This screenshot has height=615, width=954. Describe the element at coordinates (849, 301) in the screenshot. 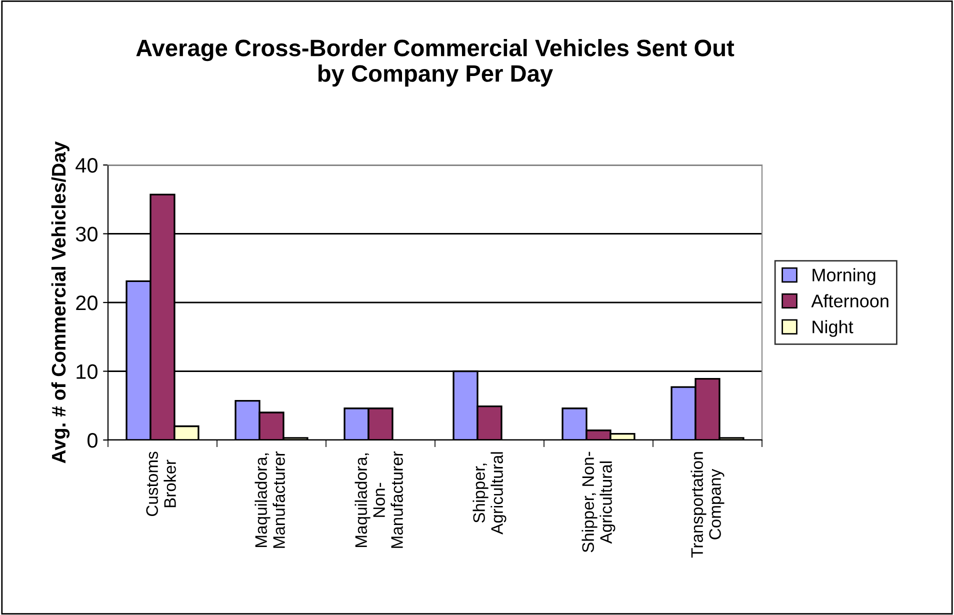

I see `legend-label: Afternoon` at that location.